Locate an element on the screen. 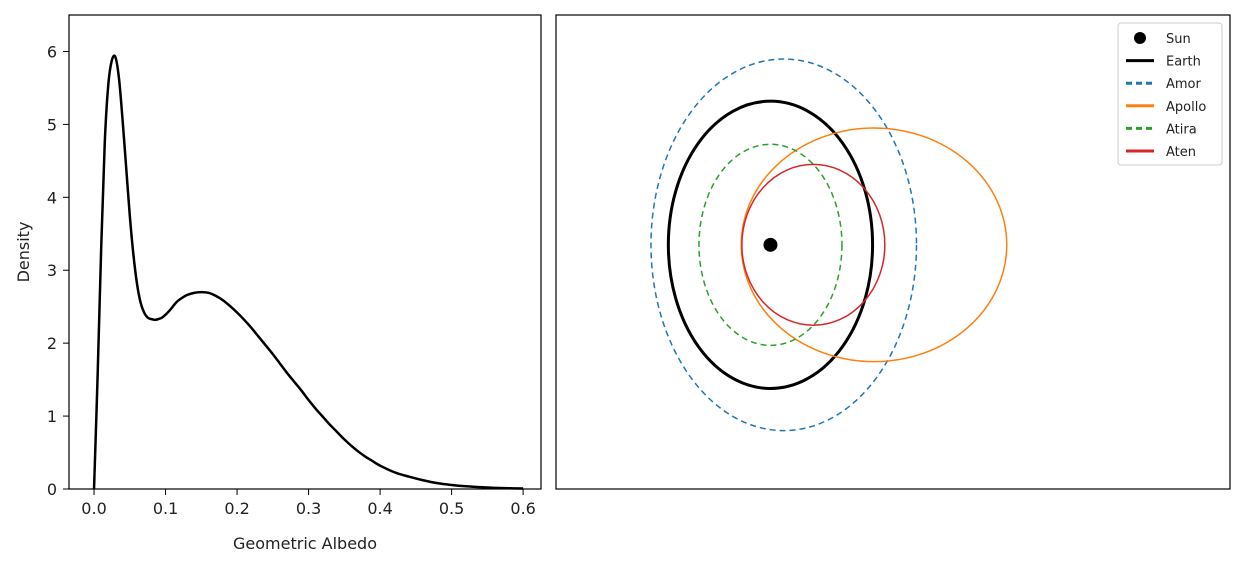 This screenshot has width=1246, height=565. legend-box is located at coordinates (1170, 94).